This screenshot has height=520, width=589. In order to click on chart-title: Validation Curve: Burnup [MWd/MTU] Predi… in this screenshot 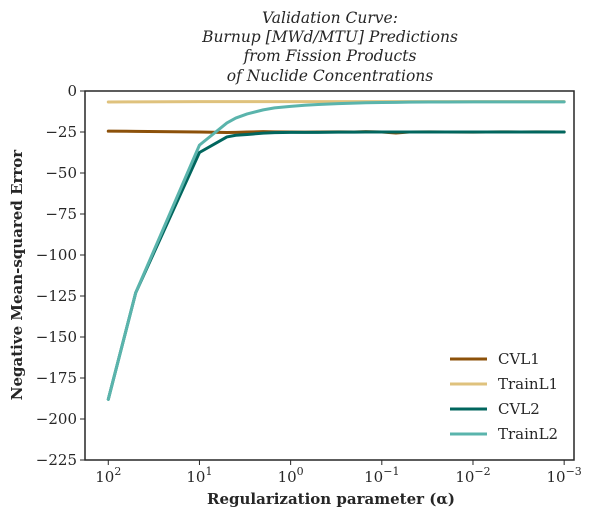, I will do `click(329, 47)`.